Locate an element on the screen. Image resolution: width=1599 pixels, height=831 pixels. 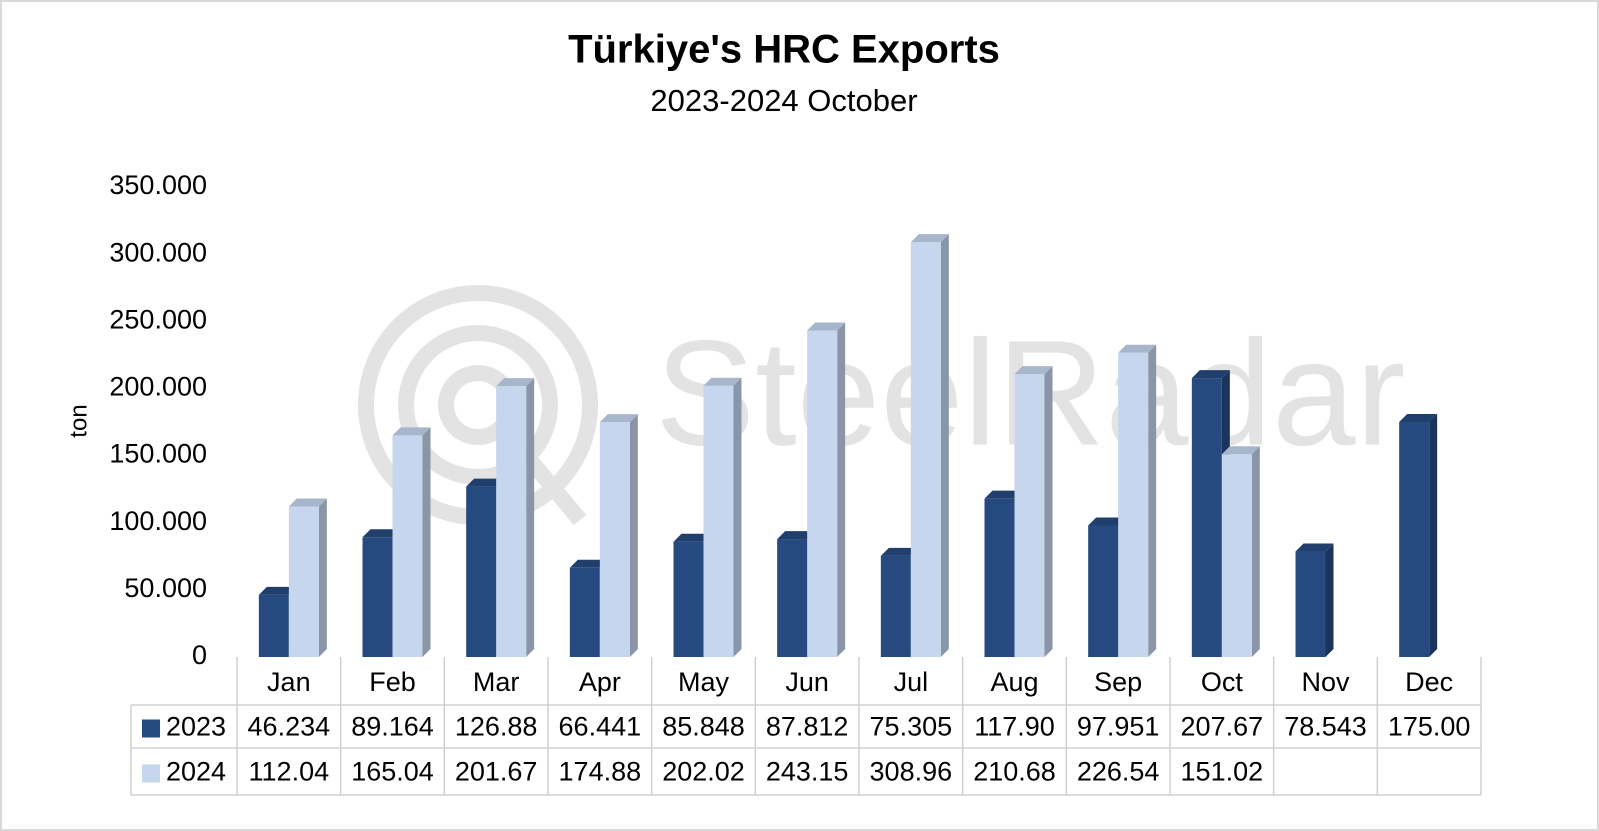
y-tick-label: 250.000 is located at coordinates (158, 319).